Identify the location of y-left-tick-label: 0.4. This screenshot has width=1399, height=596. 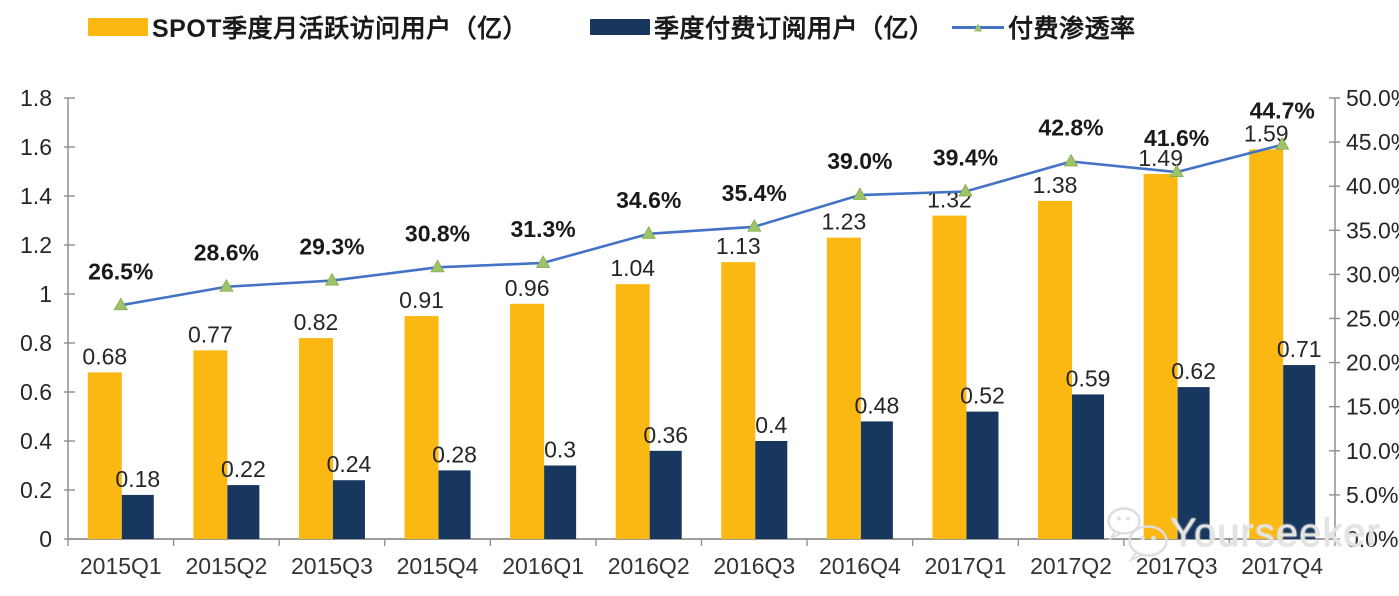
(36, 441).